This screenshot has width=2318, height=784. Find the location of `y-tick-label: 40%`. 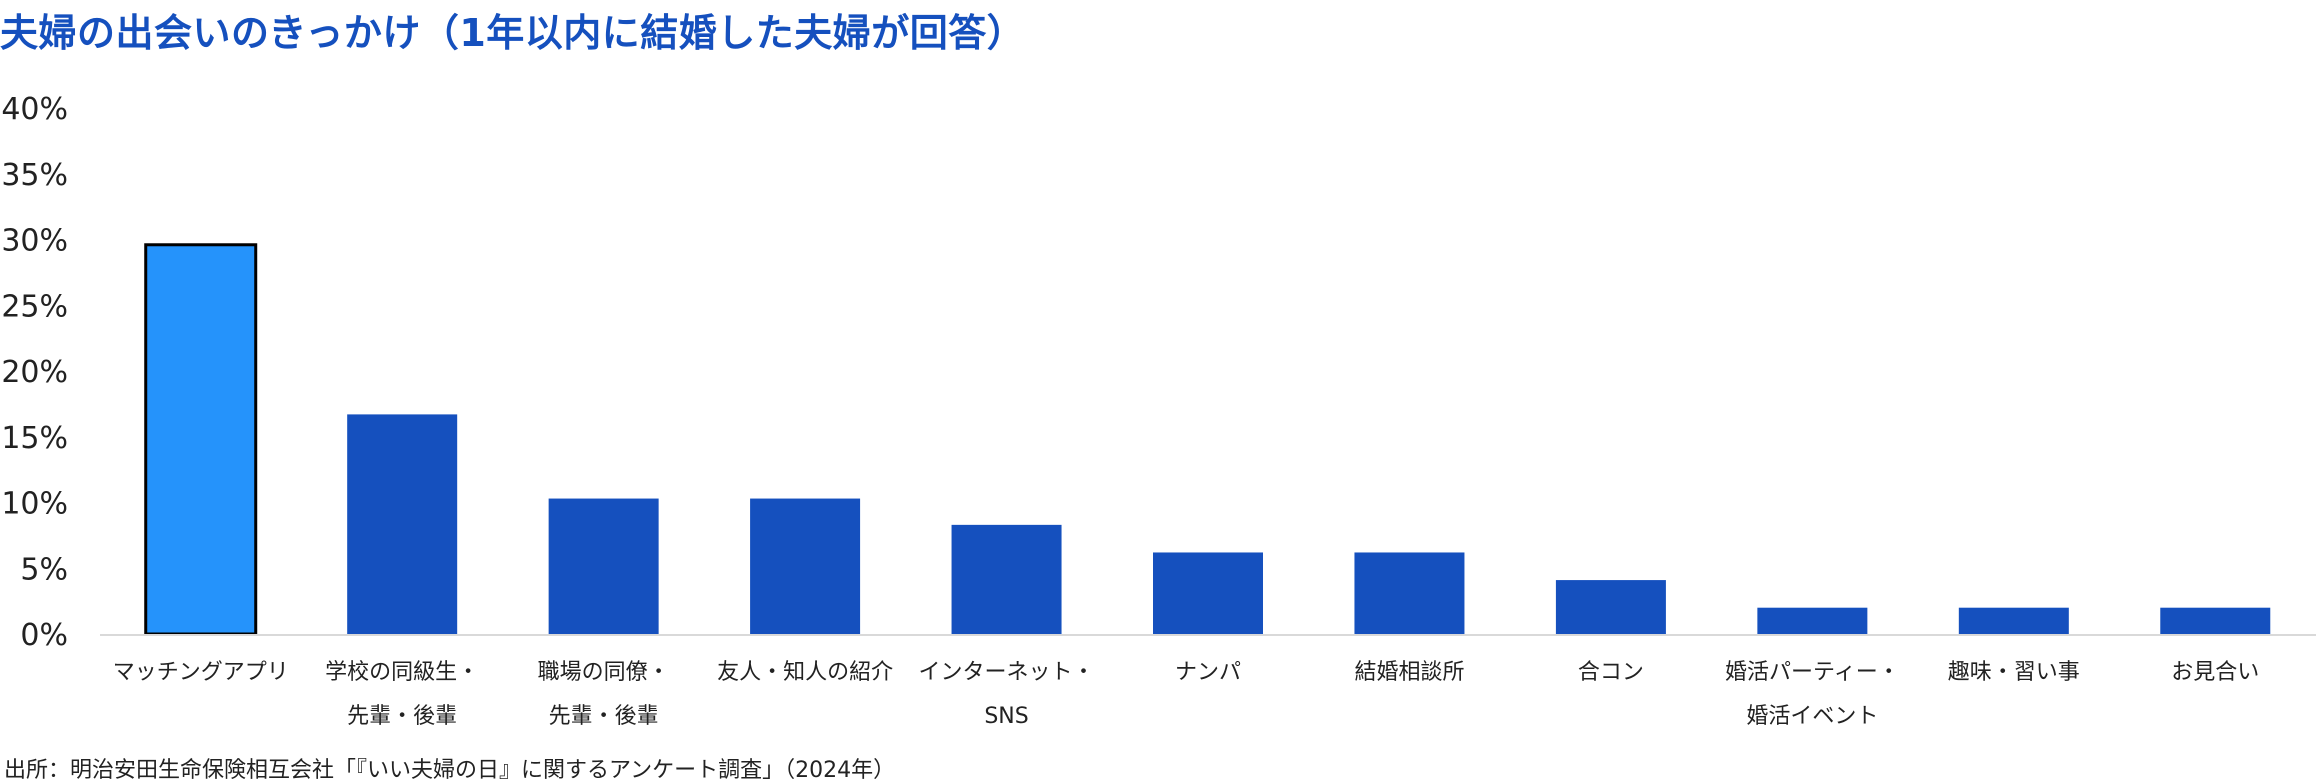

y-tick-label: 40% is located at coordinates (34, 109).